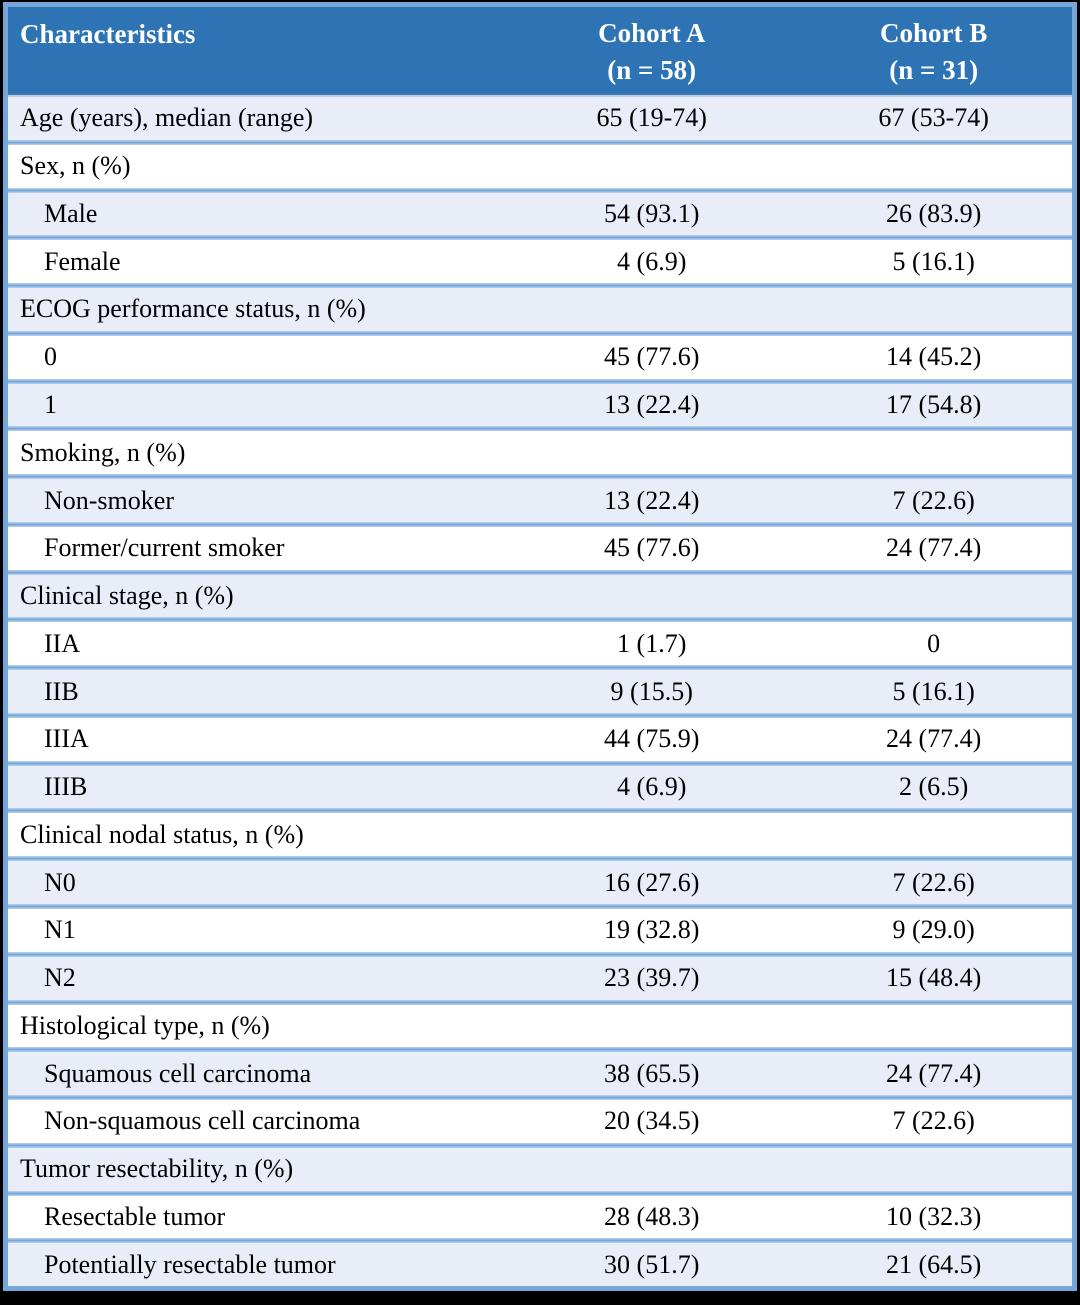  Describe the element at coordinates (62, 643) in the screenshot. I see `row-label: IIA` at that location.